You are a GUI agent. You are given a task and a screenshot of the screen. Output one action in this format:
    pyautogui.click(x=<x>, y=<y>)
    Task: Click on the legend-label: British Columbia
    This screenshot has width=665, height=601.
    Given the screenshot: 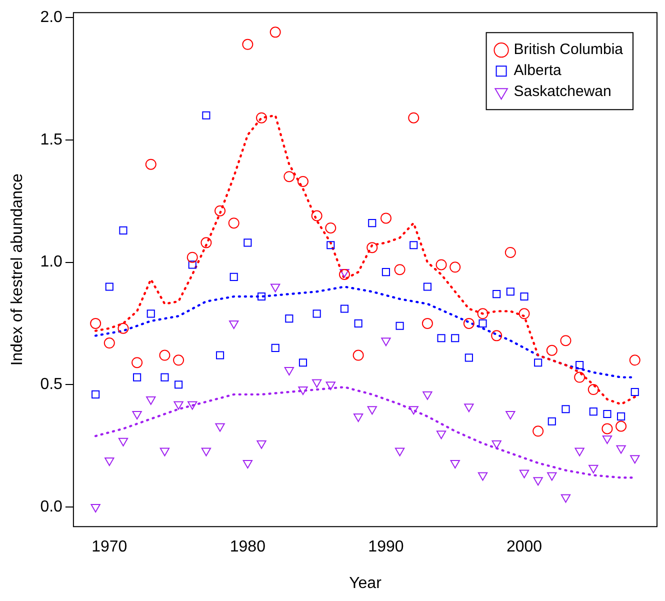 What is the action you would take?
    pyautogui.click(x=569, y=49)
    